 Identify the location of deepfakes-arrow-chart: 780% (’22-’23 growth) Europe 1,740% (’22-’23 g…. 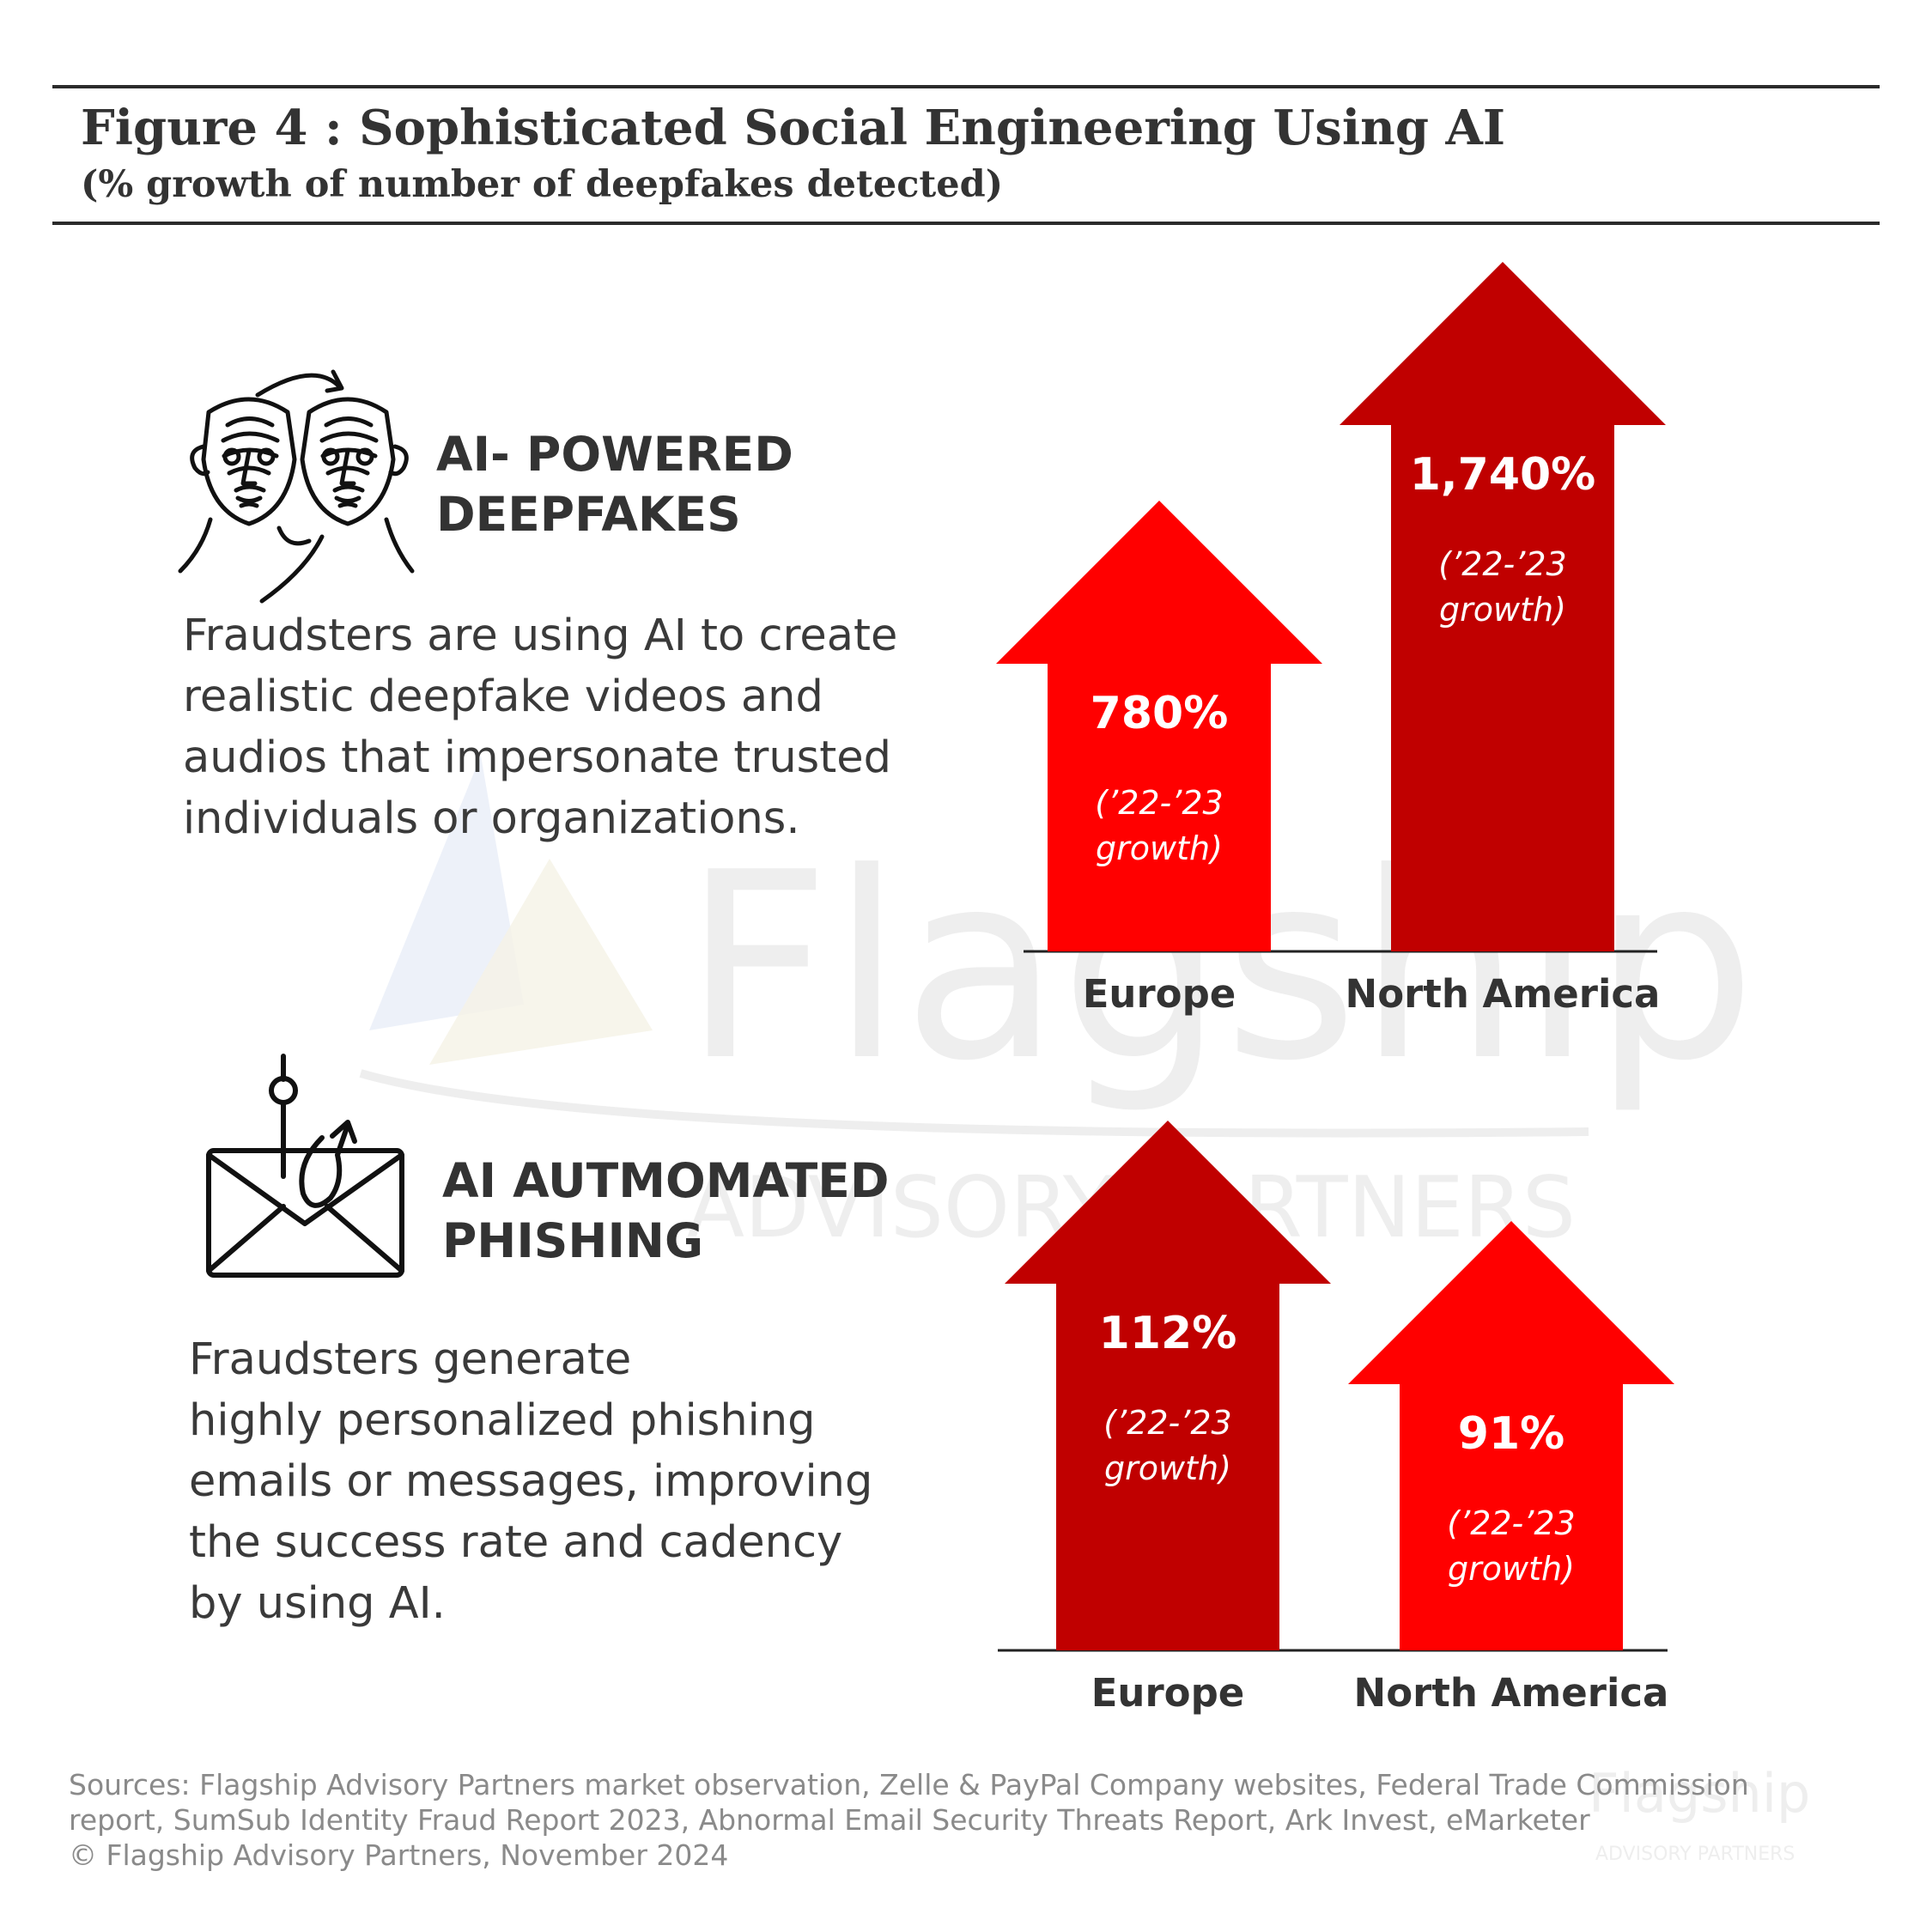
(1331, 640).